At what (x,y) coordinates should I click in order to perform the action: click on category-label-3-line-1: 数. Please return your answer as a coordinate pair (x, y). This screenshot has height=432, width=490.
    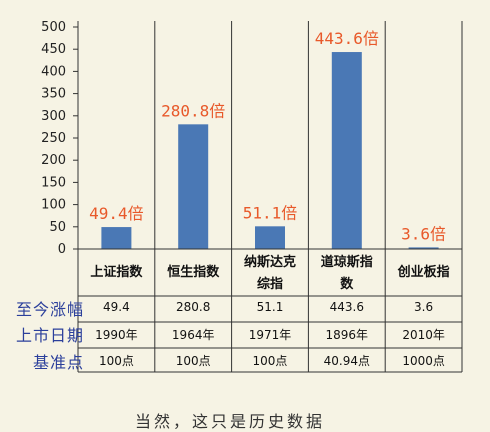
    Looking at the image, I should click on (347, 284).